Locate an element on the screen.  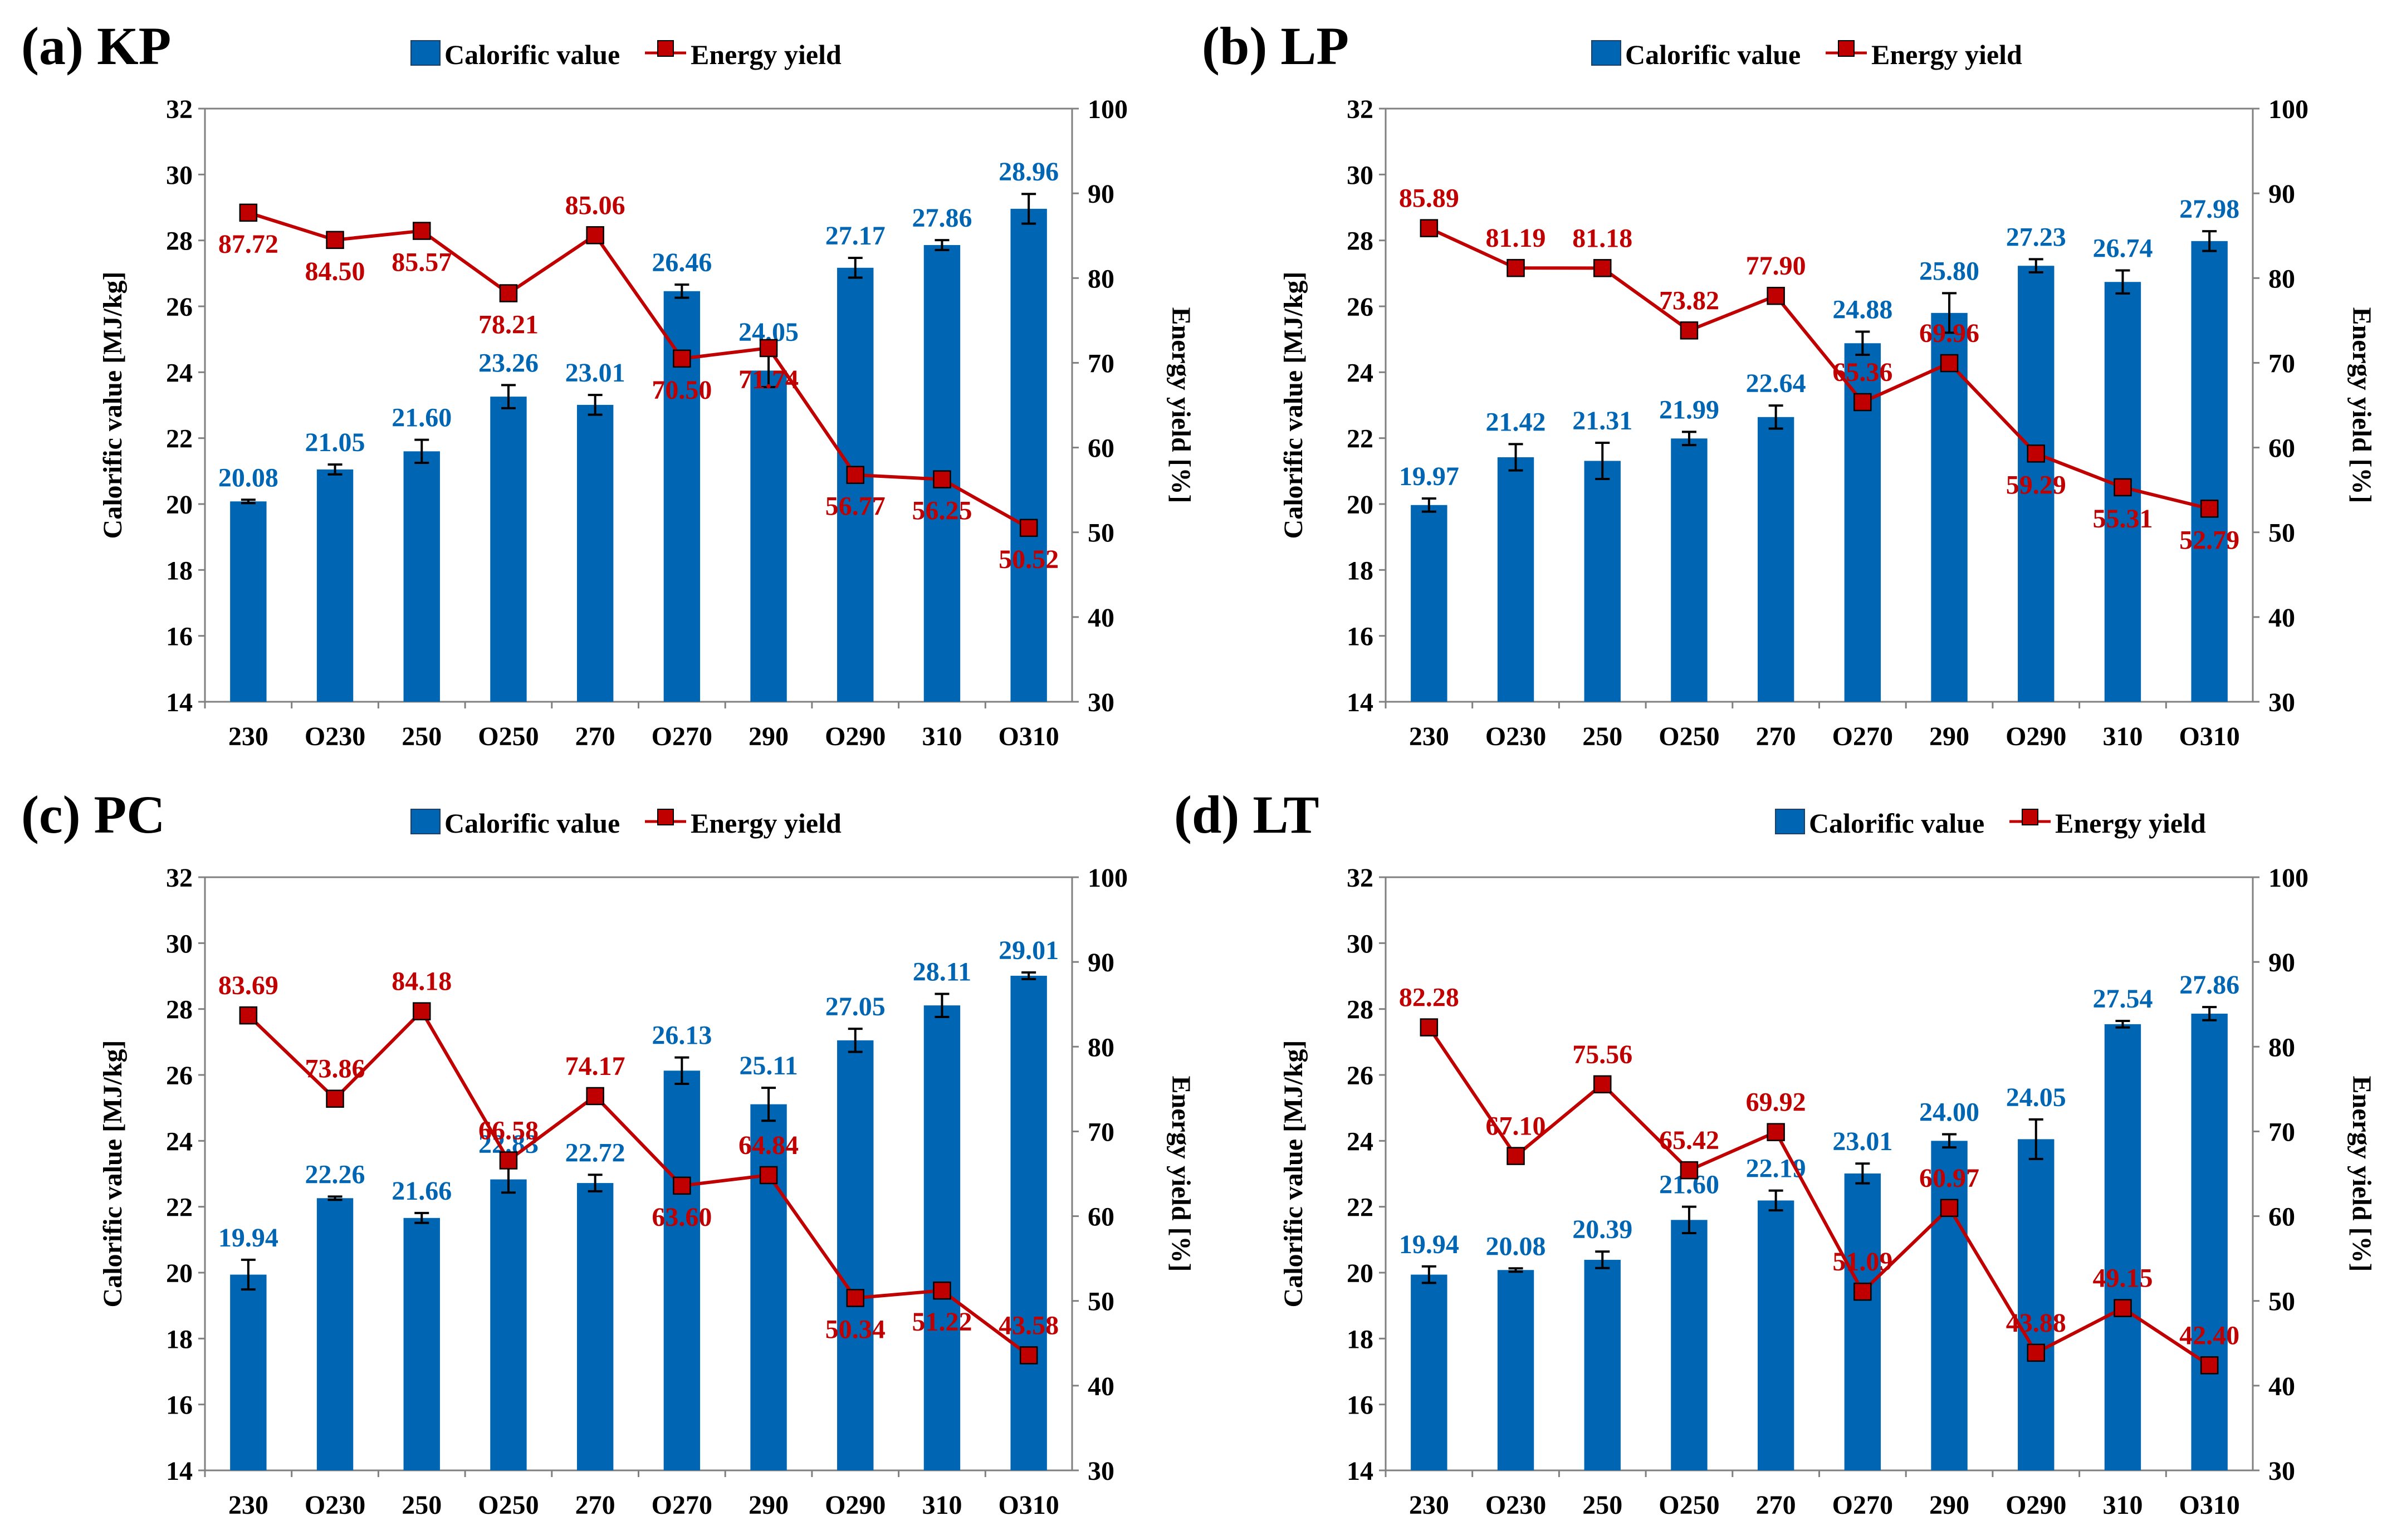
line-data-label: 67.10 is located at coordinates (1516, 1126).